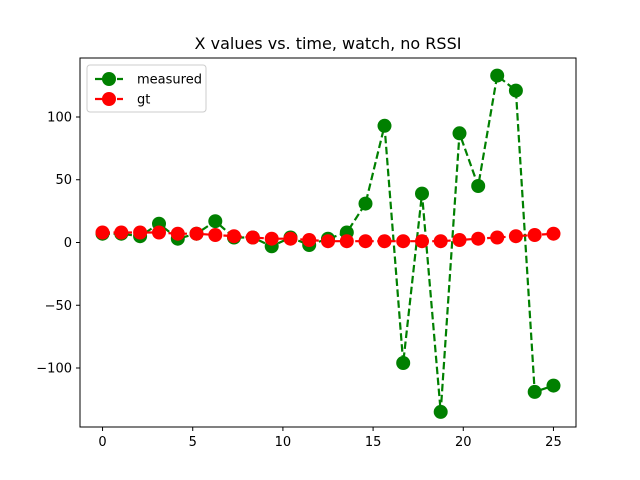 This screenshot has width=640, height=480. Describe the element at coordinates (553, 442) in the screenshot. I see `x-tick-label: 25` at that location.